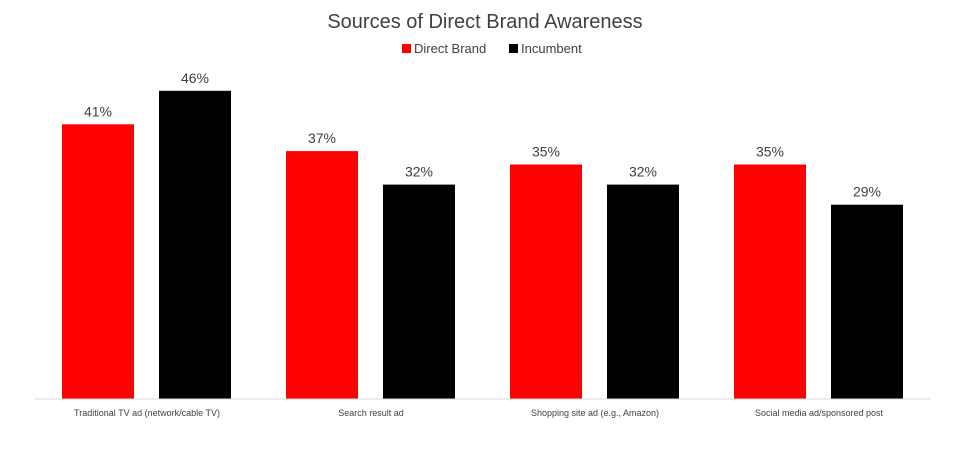  What do you see at coordinates (98, 111) in the screenshot?
I see `data-label-direct-brand-0: 41%` at bounding box center [98, 111].